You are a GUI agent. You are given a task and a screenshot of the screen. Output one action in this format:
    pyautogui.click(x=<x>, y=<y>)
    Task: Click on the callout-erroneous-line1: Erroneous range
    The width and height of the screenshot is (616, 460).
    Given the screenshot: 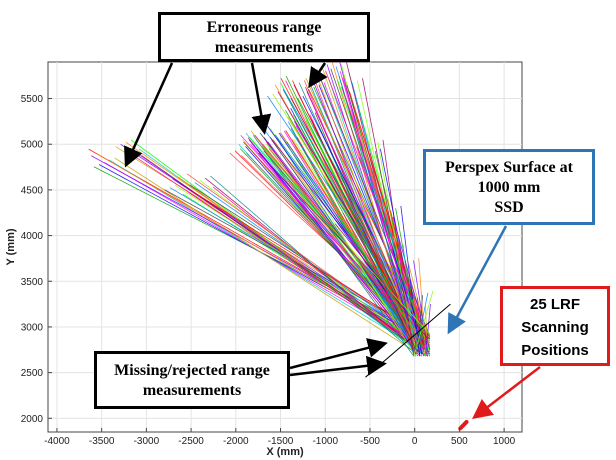 What is the action you would take?
    pyautogui.click(x=264, y=27)
    